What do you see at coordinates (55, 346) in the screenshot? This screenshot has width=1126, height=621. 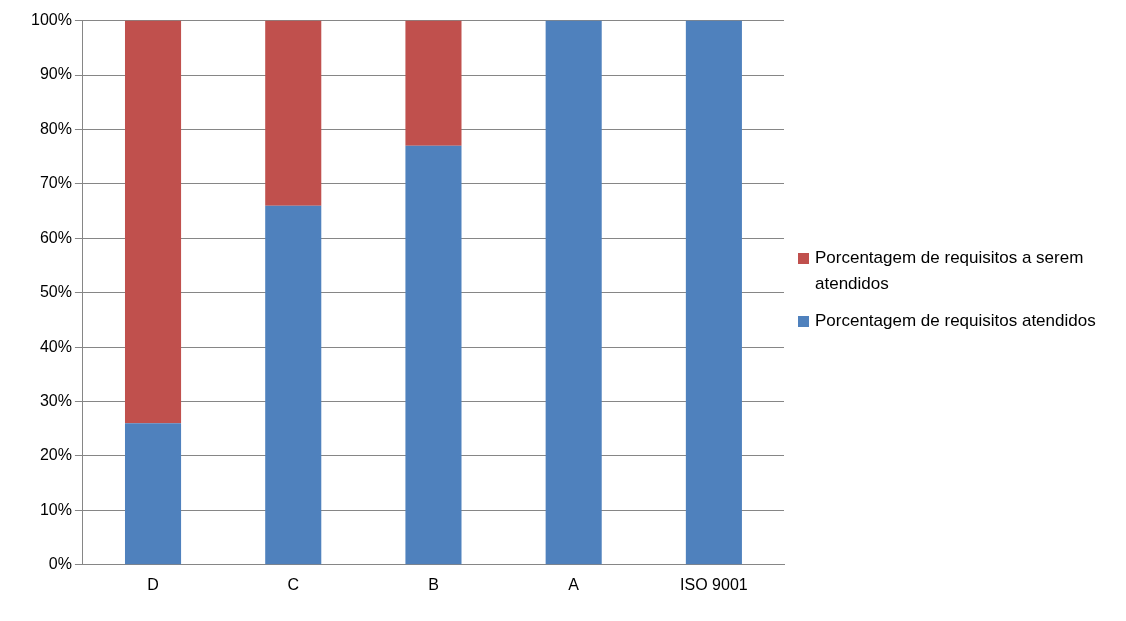 I see `y-tick-label: 40%` at bounding box center [55, 346].